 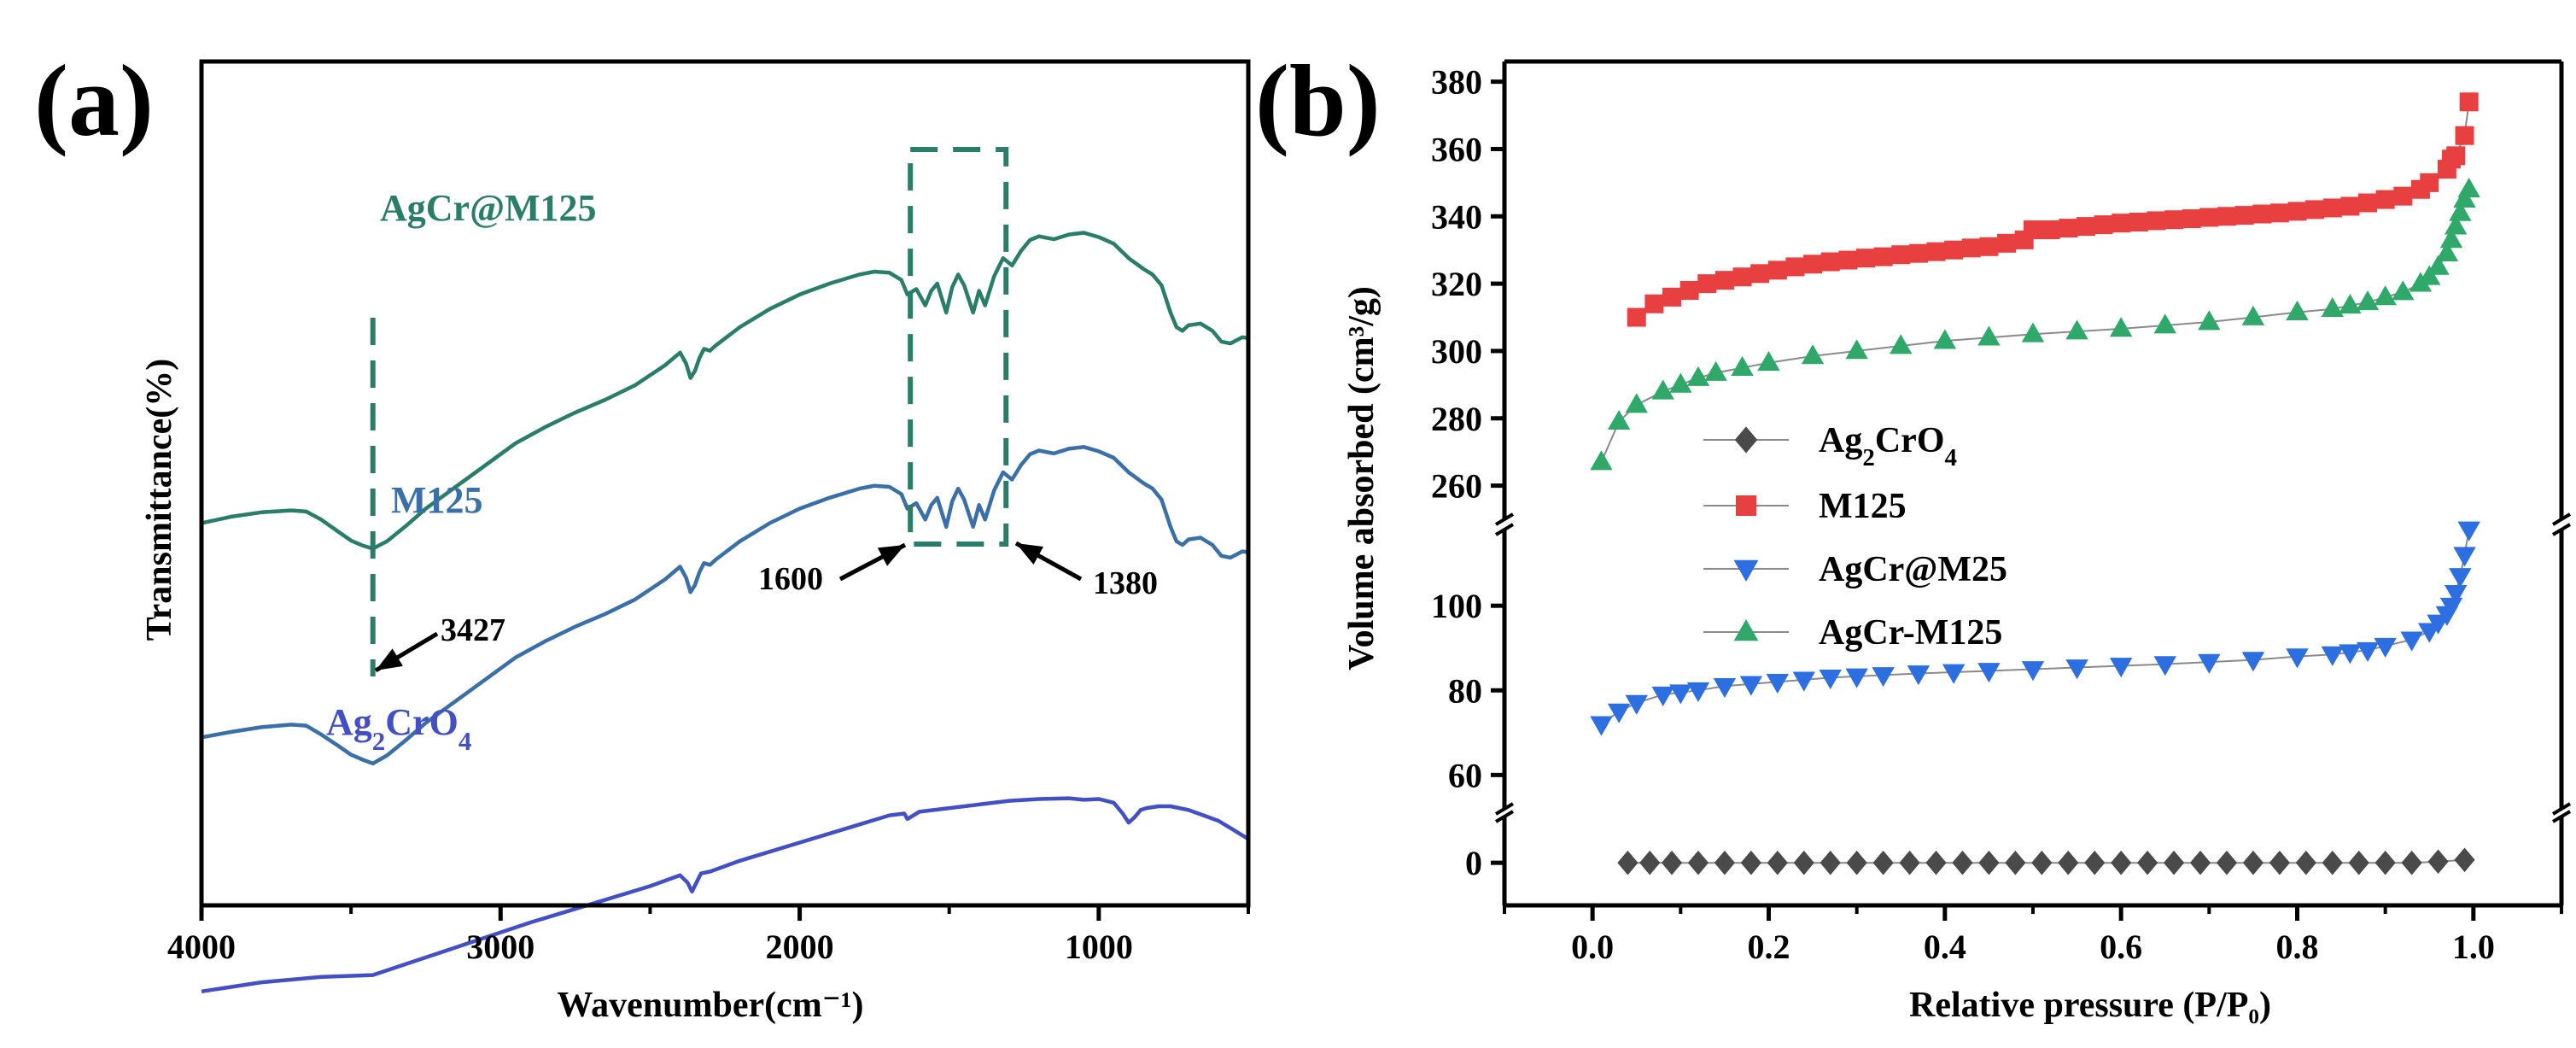 What do you see at coordinates (1863, 507) in the screenshot?
I see `legend-label-m125: M125` at bounding box center [1863, 507].